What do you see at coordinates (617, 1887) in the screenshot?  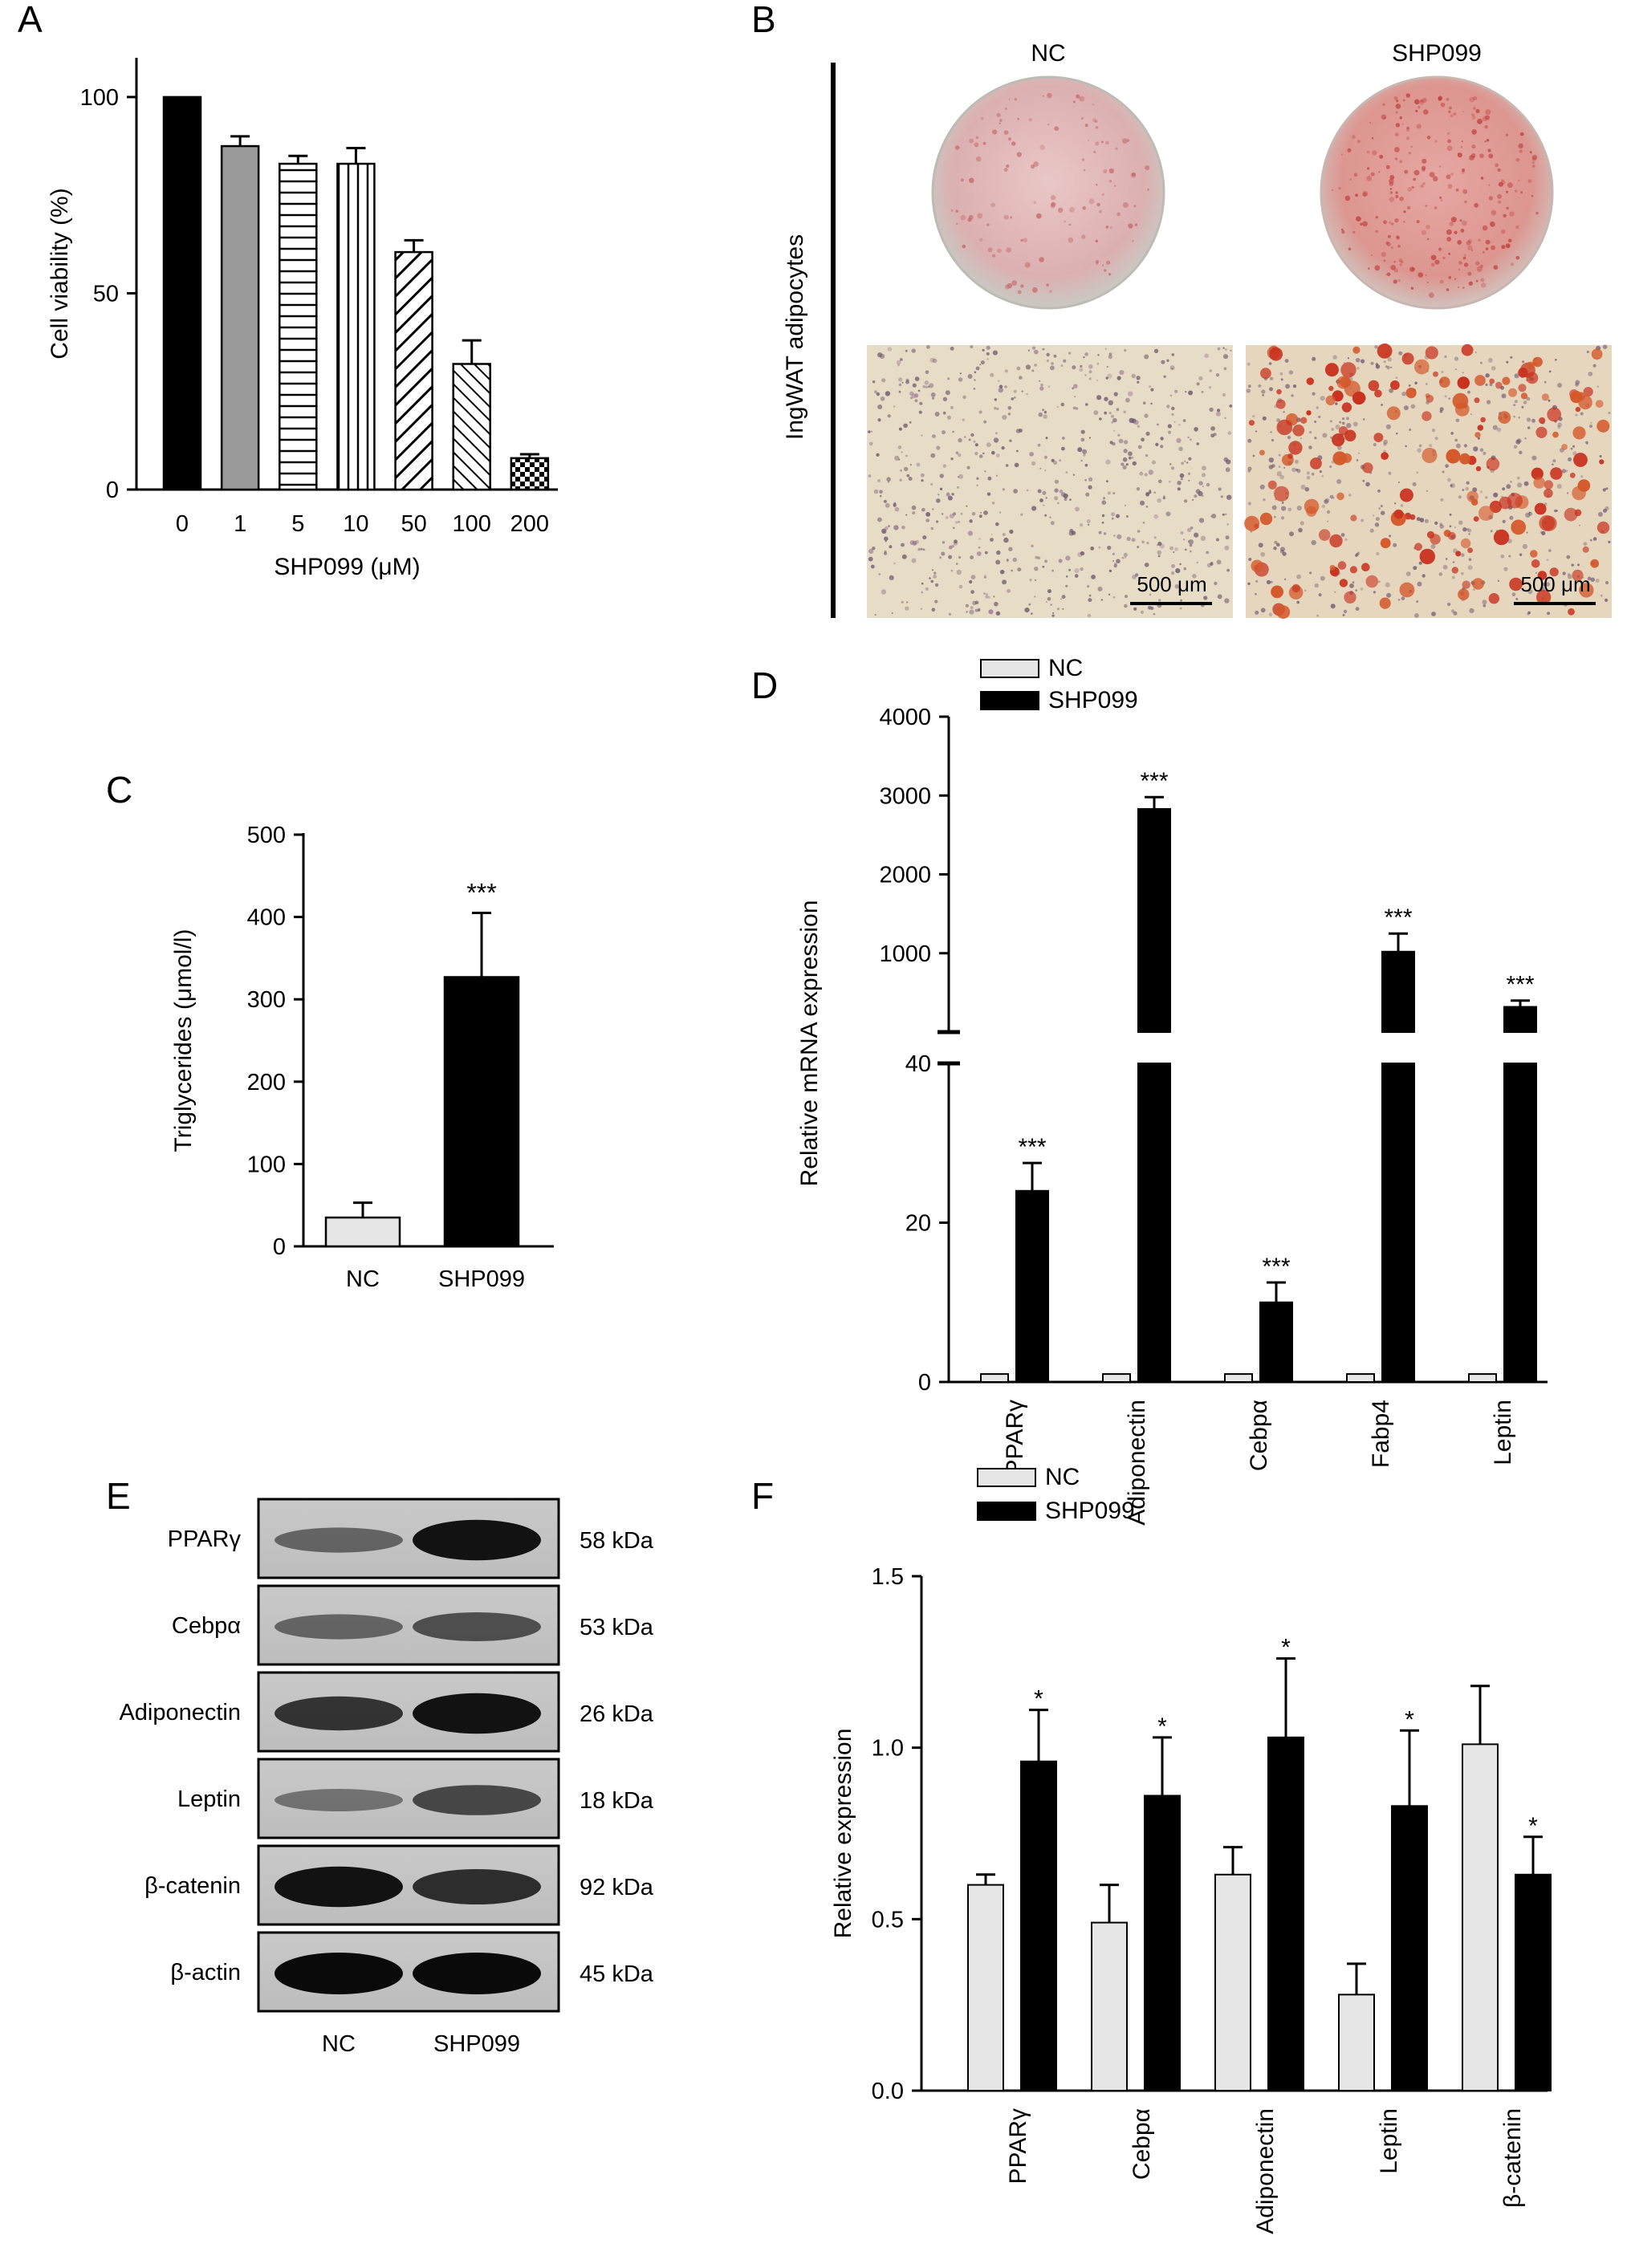 I see `blot-size: 92 kDa` at bounding box center [617, 1887].